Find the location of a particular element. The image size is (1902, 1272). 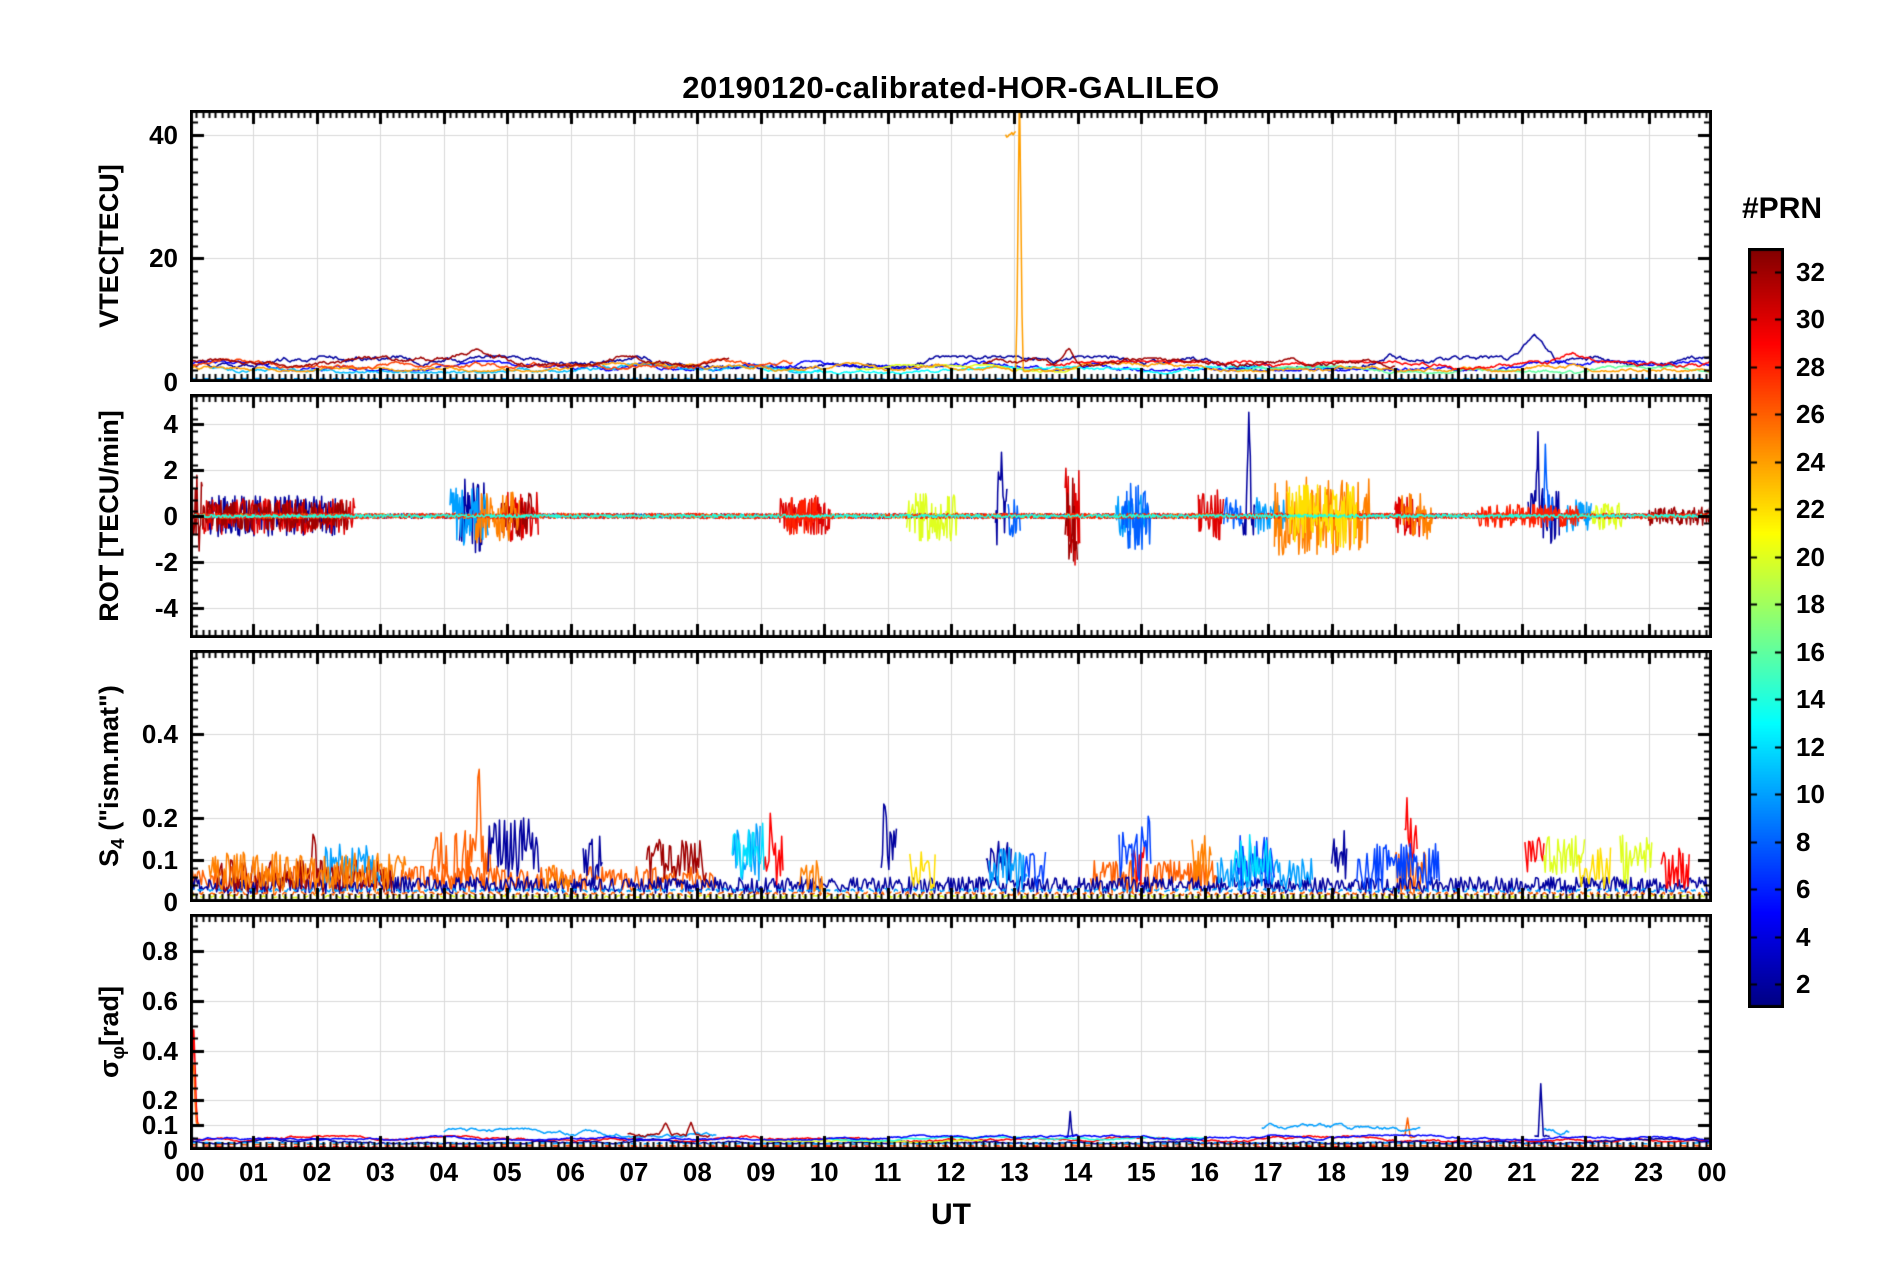

x-tick-label: 22 is located at coordinates (1585, 1172).